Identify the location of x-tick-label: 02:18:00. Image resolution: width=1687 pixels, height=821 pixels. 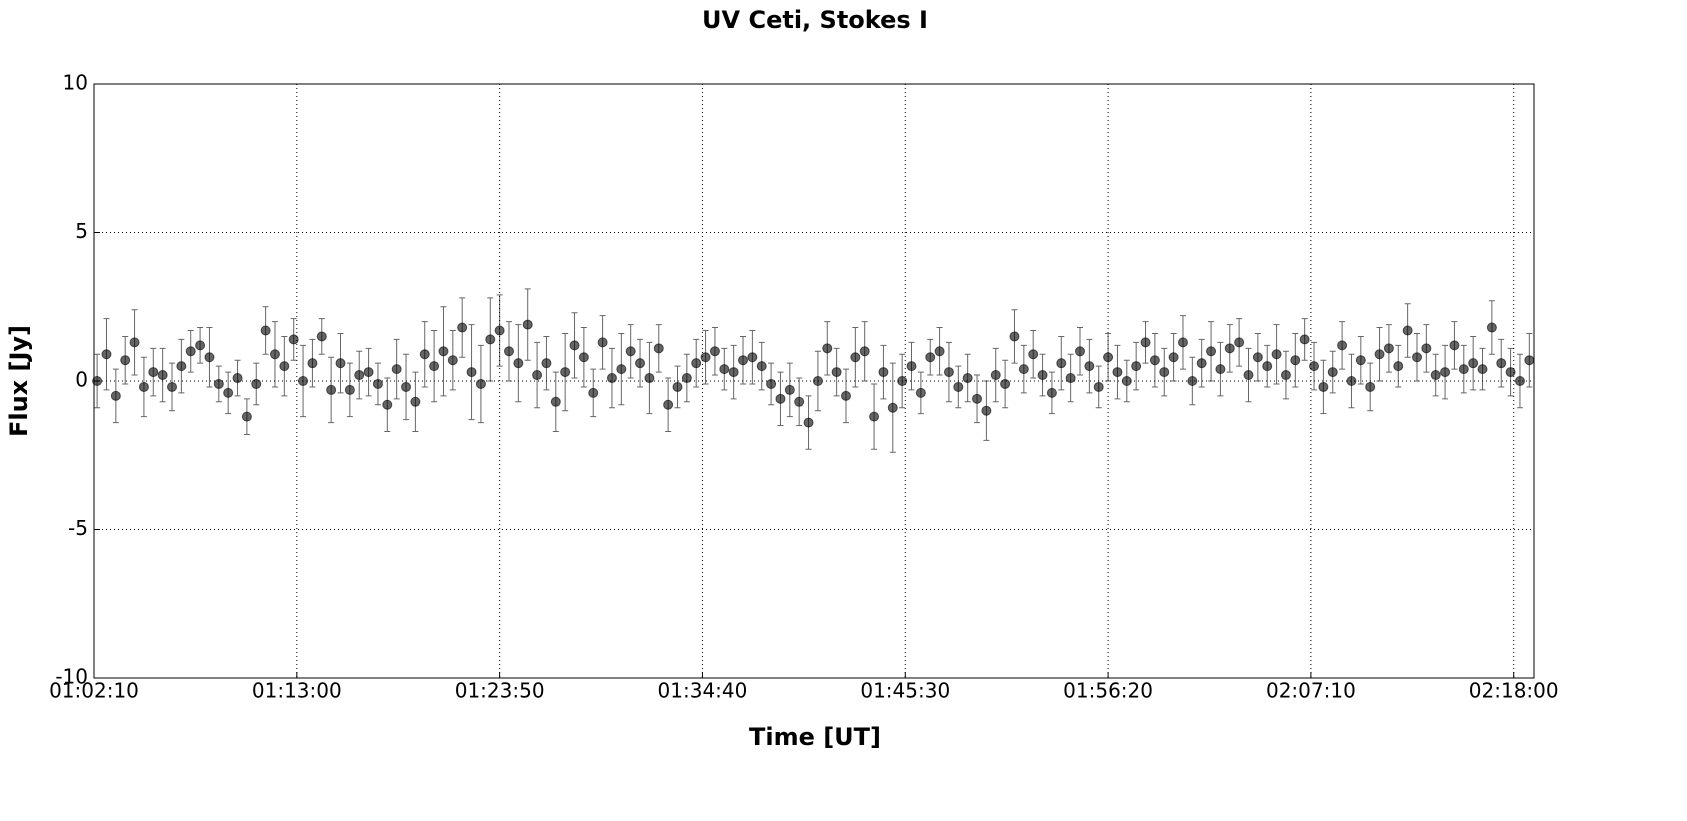
(1514, 691).